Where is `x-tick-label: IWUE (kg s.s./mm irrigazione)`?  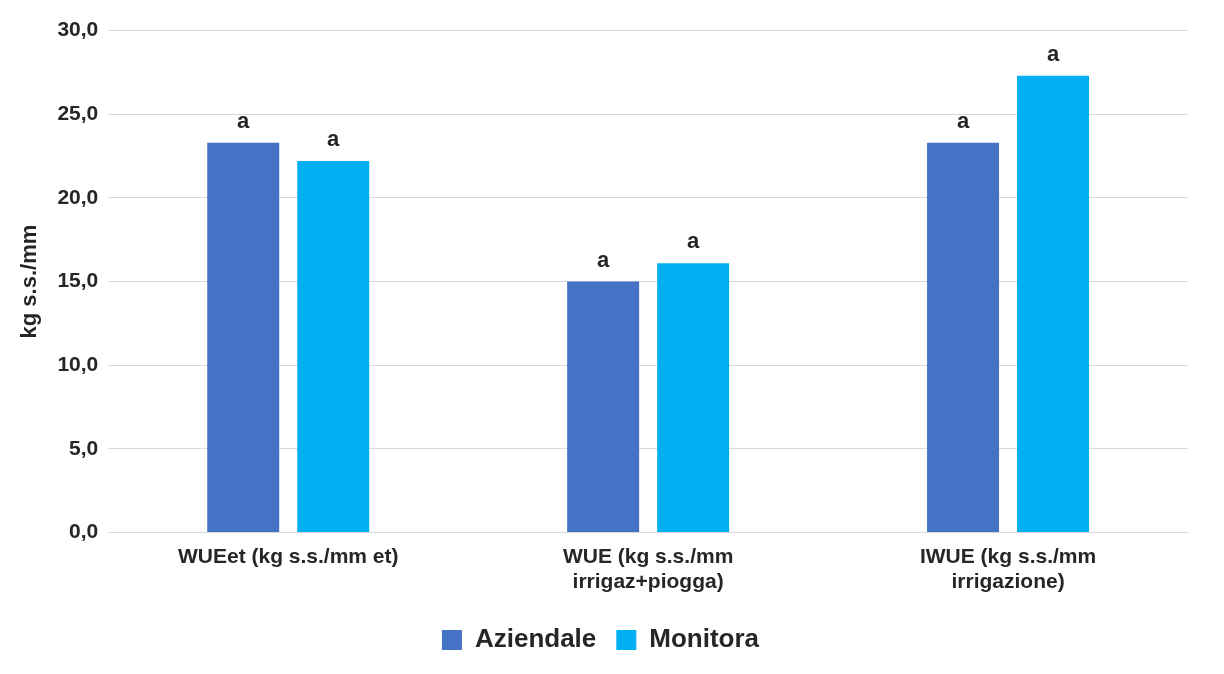
x-tick-label: IWUE (kg s.s./mm irrigazione) is located at coordinates (1008, 568).